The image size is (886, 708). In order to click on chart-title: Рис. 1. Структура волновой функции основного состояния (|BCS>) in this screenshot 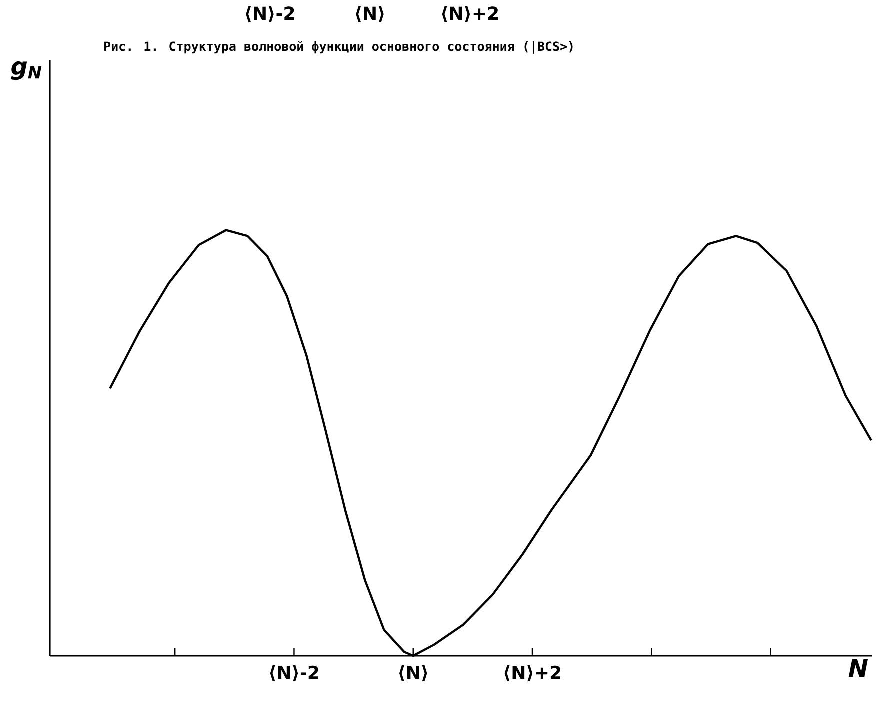, I will do `click(338, 47)`.